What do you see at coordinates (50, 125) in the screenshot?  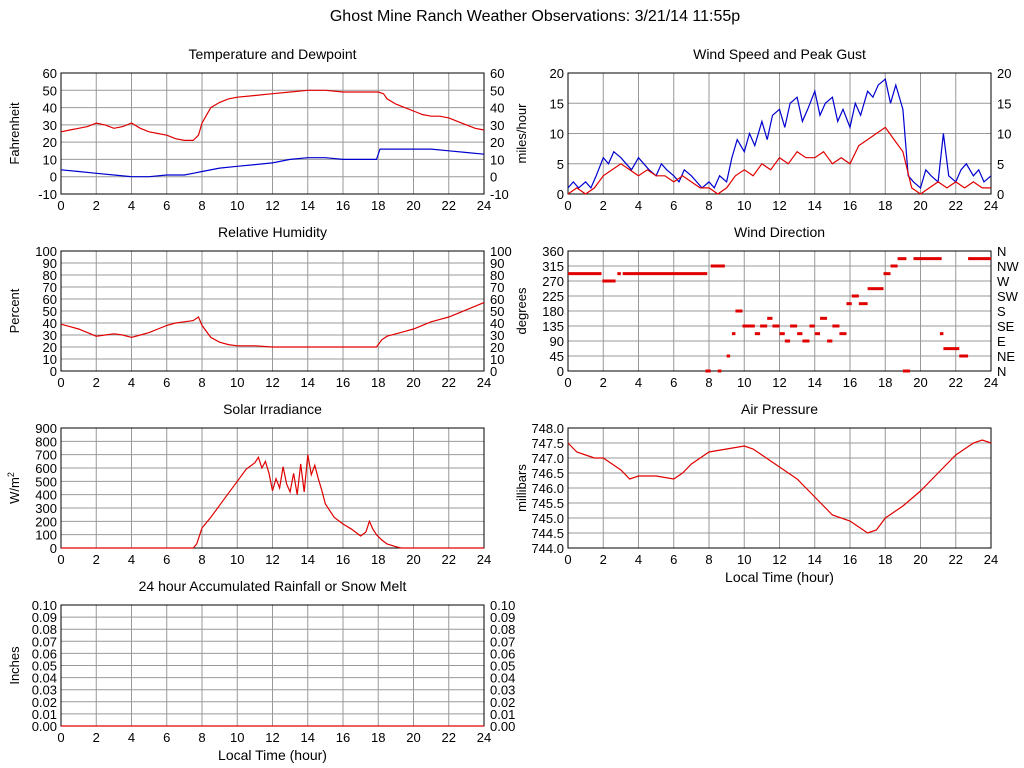 I see `y-tick-label: 30` at bounding box center [50, 125].